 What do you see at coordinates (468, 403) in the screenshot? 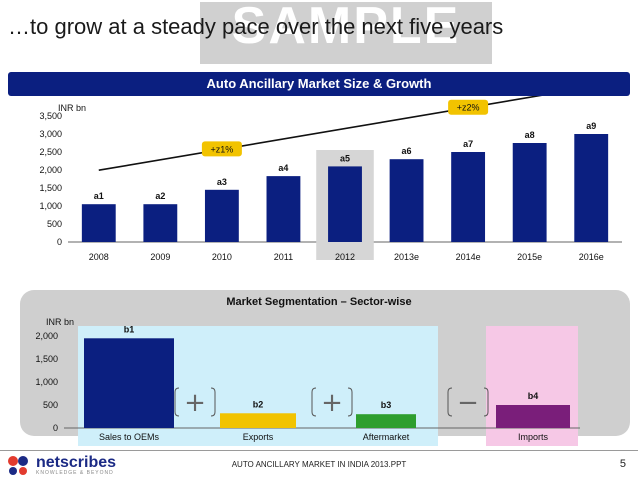
I see `minus-operator-icon: −` at bounding box center [468, 403].